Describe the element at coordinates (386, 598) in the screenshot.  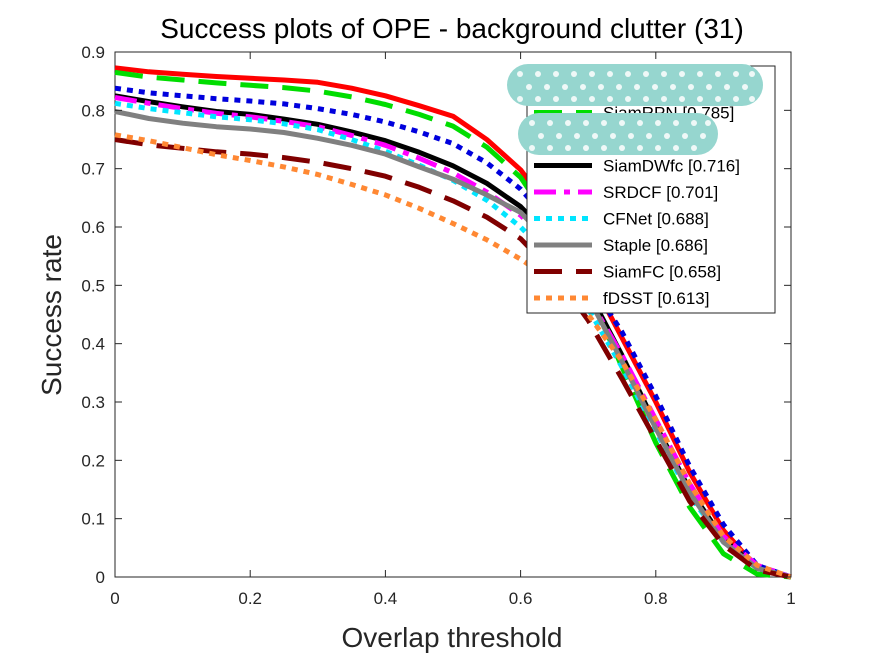
I see `x-tick-label: 0.4` at that location.